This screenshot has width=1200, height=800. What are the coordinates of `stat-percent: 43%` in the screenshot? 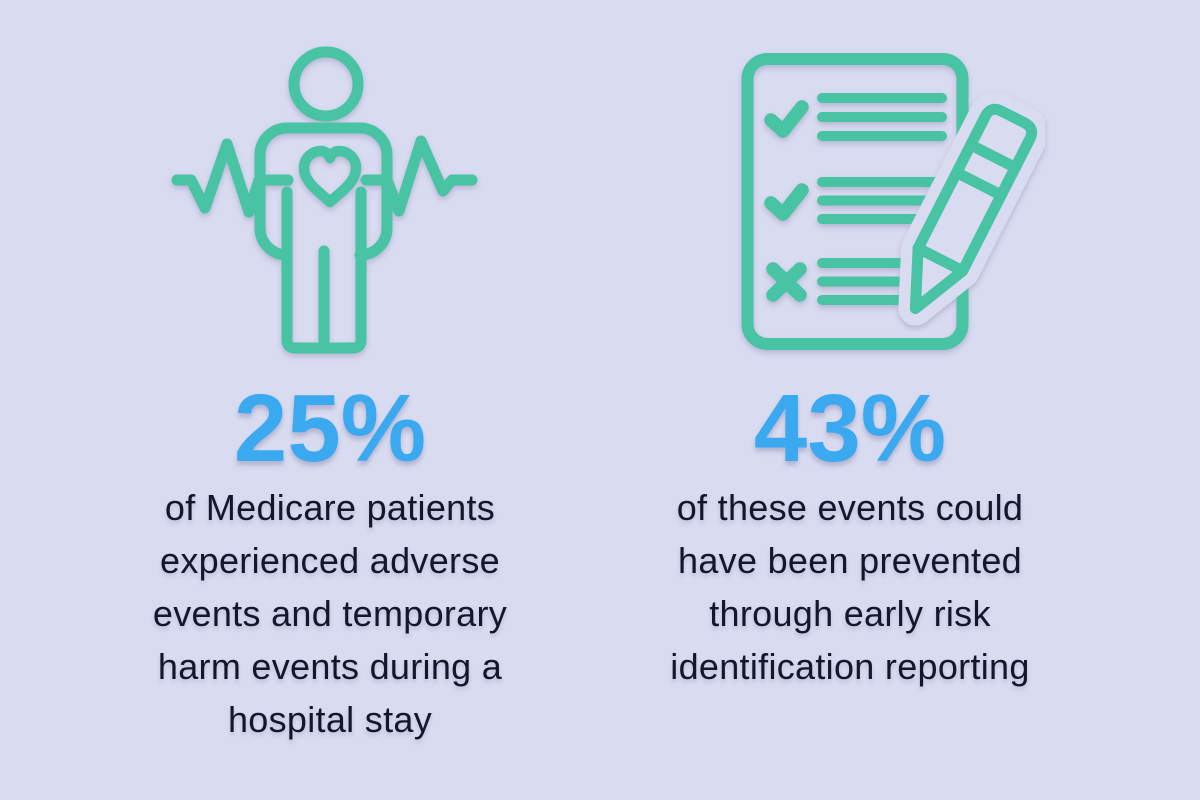 It's located at (850, 428).